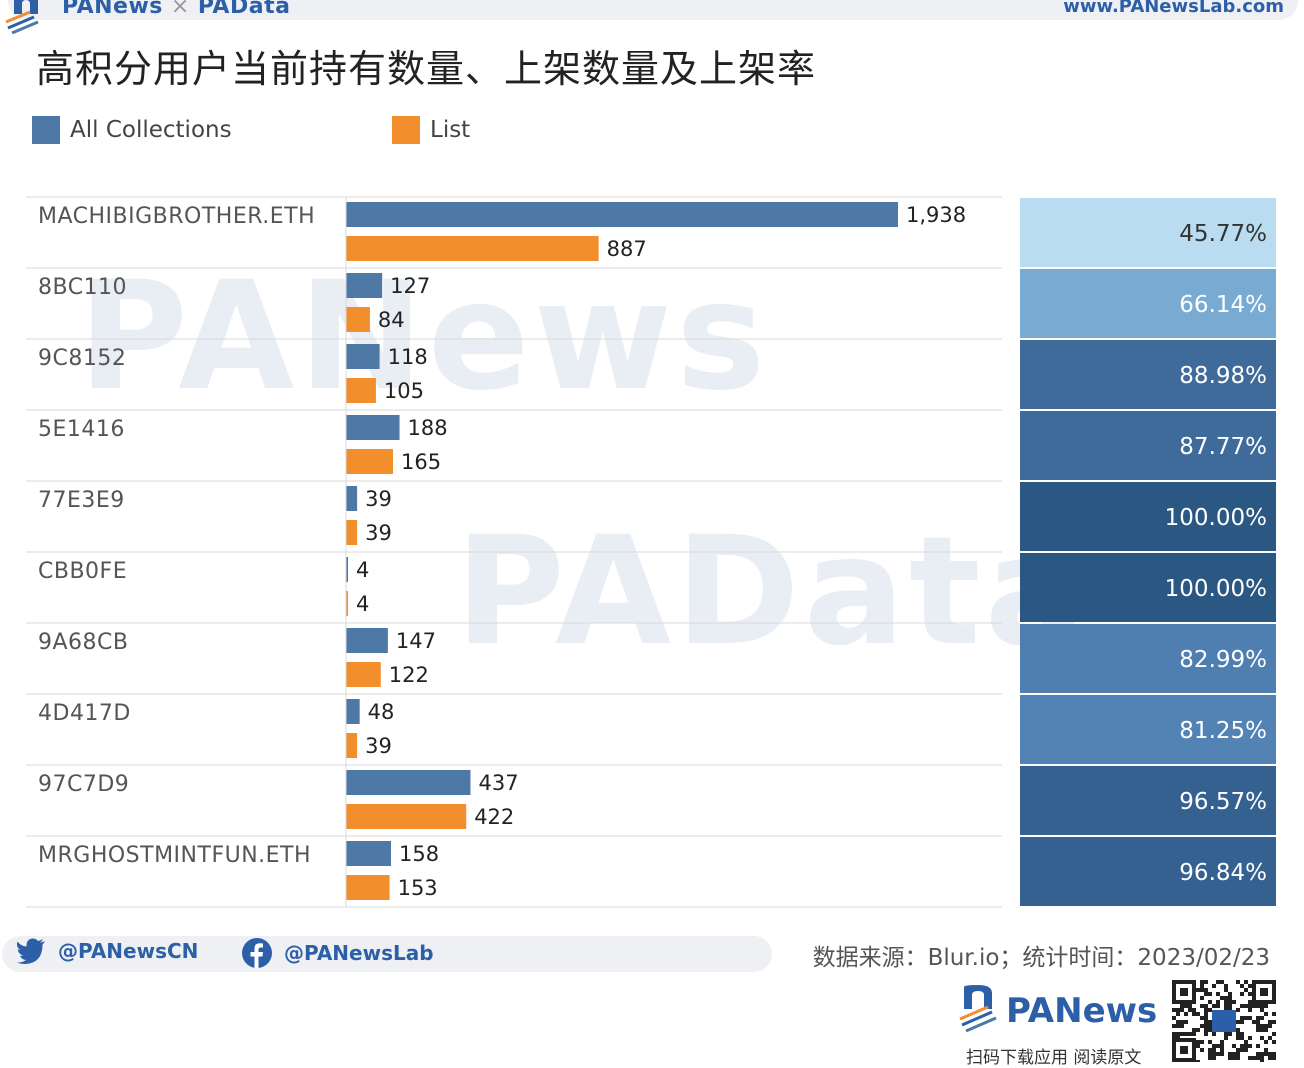 Image resolution: width=1304 pixels, height=1068 pixels. Describe the element at coordinates (426, 69) in the screenshot. I see `chart-title: 高积分用户当前持有数量、上架数量及上架率` at that location.